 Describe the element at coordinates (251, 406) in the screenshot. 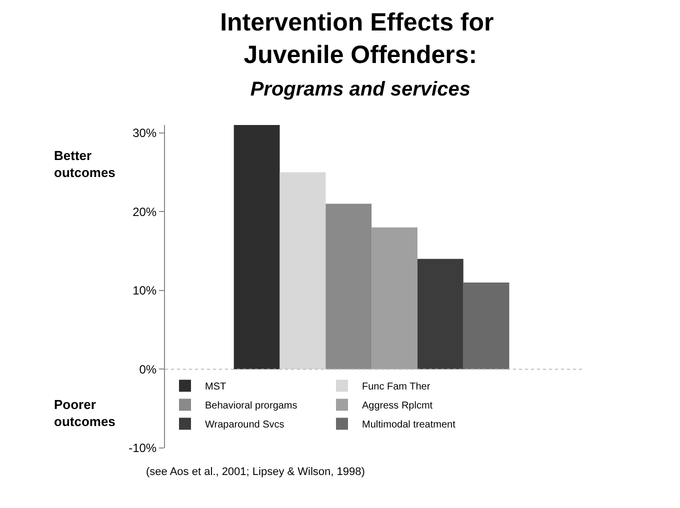

I see `legend-label: Behavioral prorgams` at that location.